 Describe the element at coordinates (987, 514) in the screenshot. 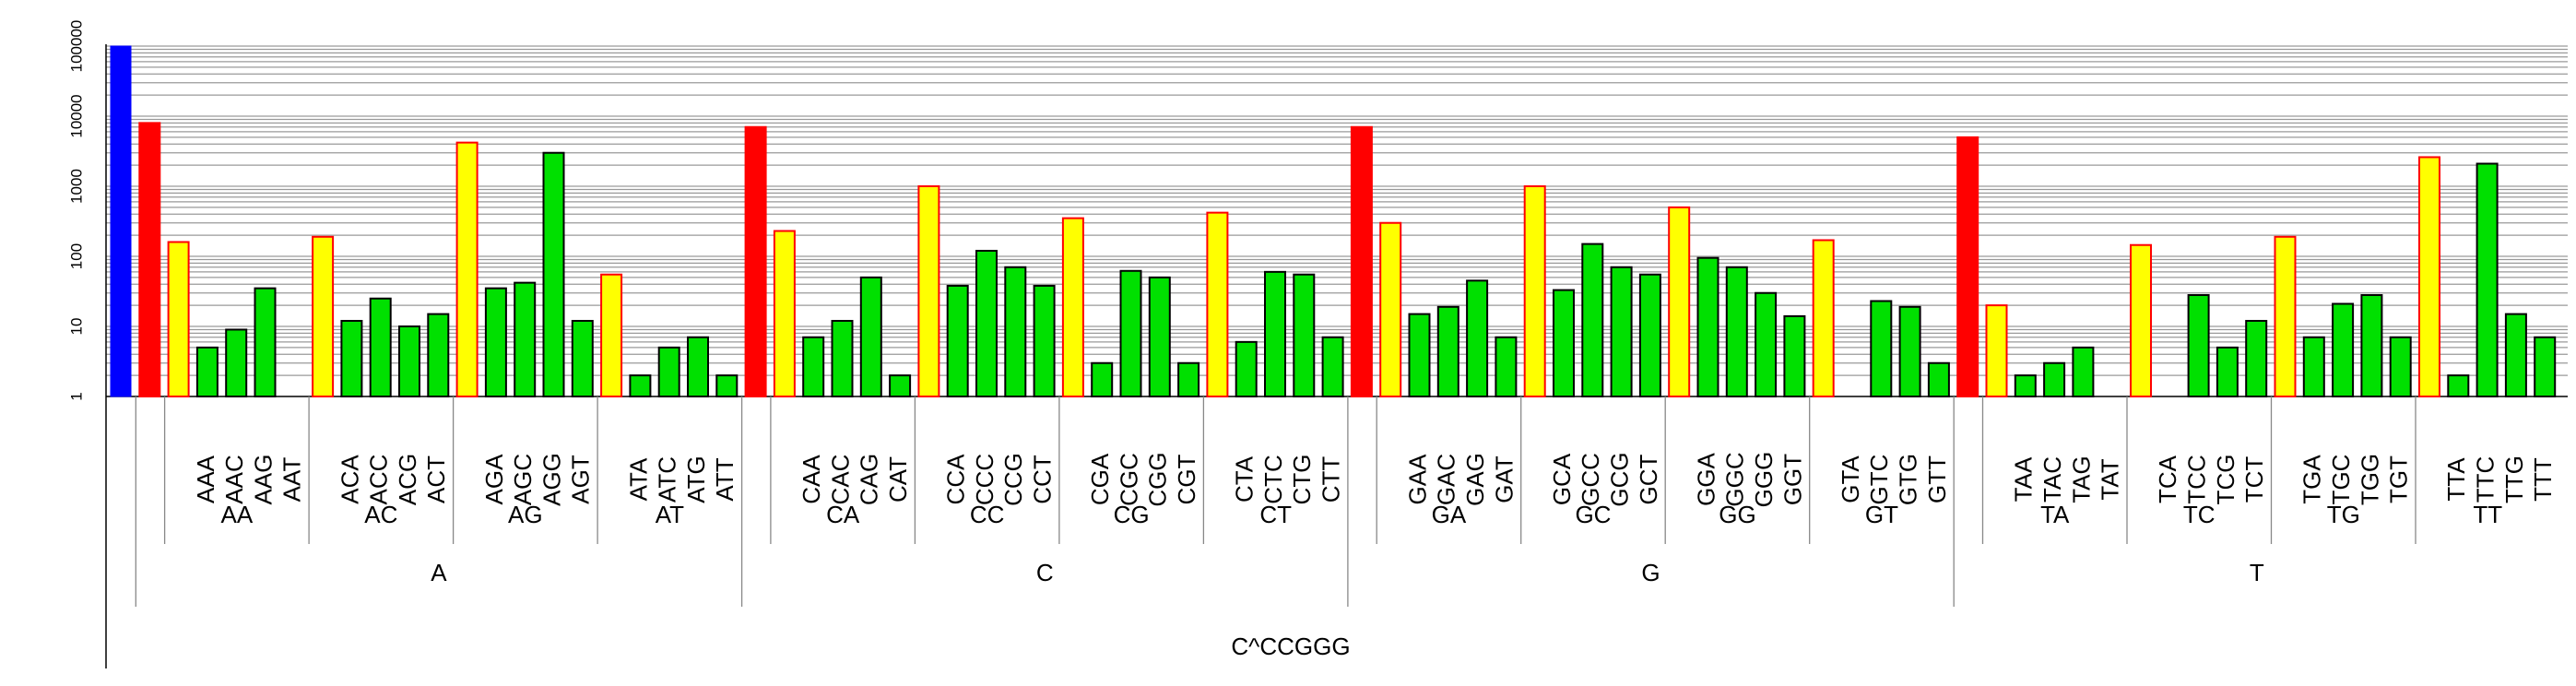

I see `group-label-level2: CC` at that location.